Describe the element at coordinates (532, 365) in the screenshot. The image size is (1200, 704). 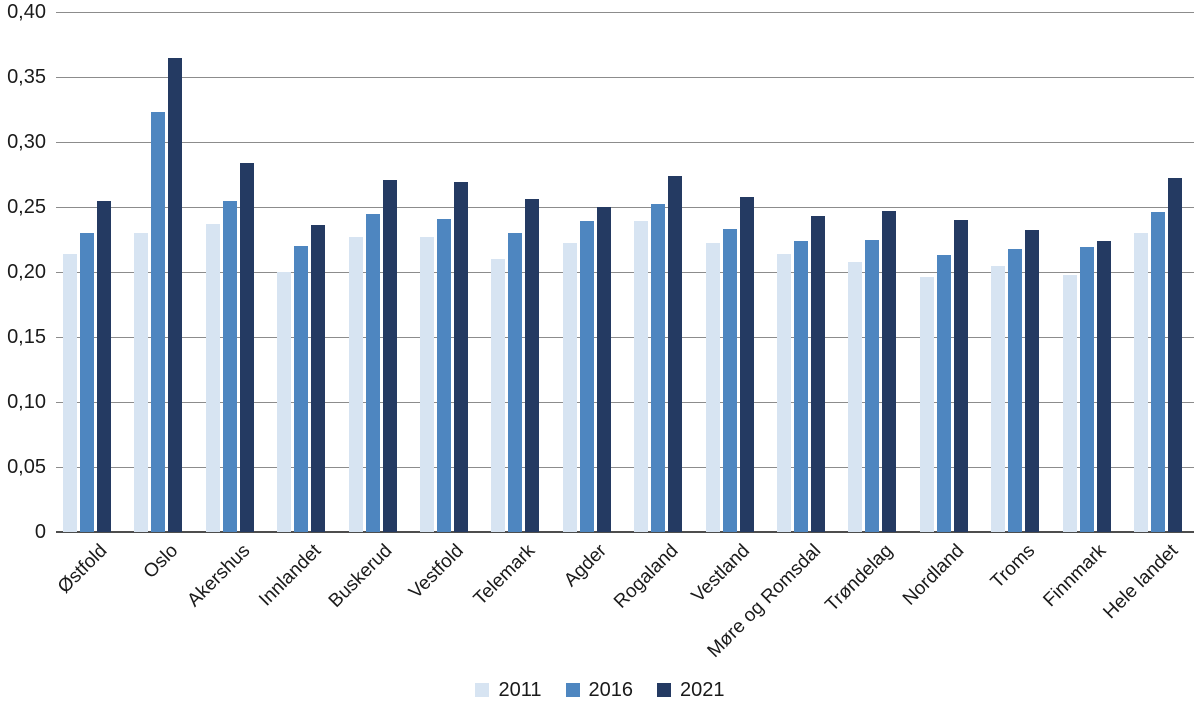
I see `bar-2021-telemark` at that location.